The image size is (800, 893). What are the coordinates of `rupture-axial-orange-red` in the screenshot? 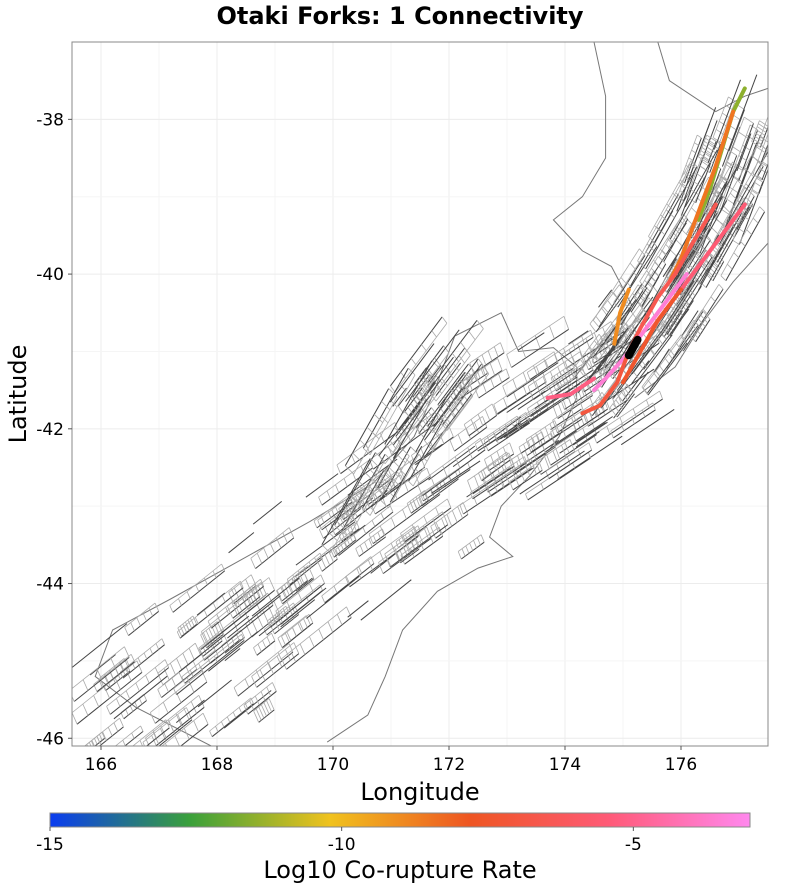 It's located at (672, 278).